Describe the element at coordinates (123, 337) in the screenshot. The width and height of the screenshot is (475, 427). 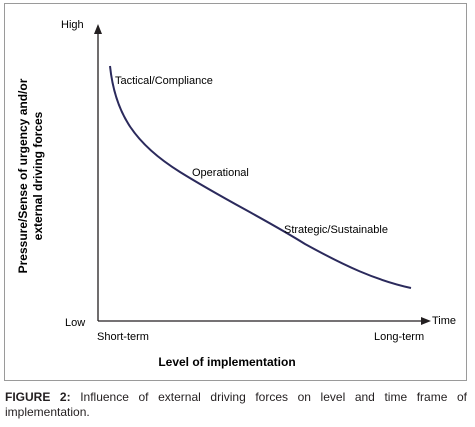
I see `x-short-term-label: Short-term` at that location.